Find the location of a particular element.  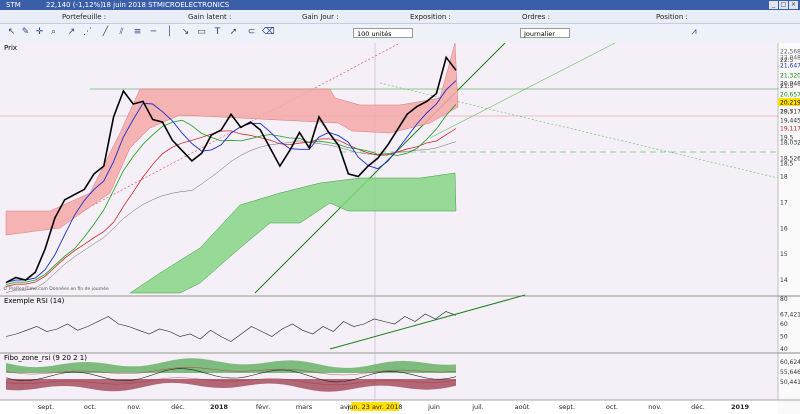

y-tick-label: 17 is located at coordinates (784, 202).